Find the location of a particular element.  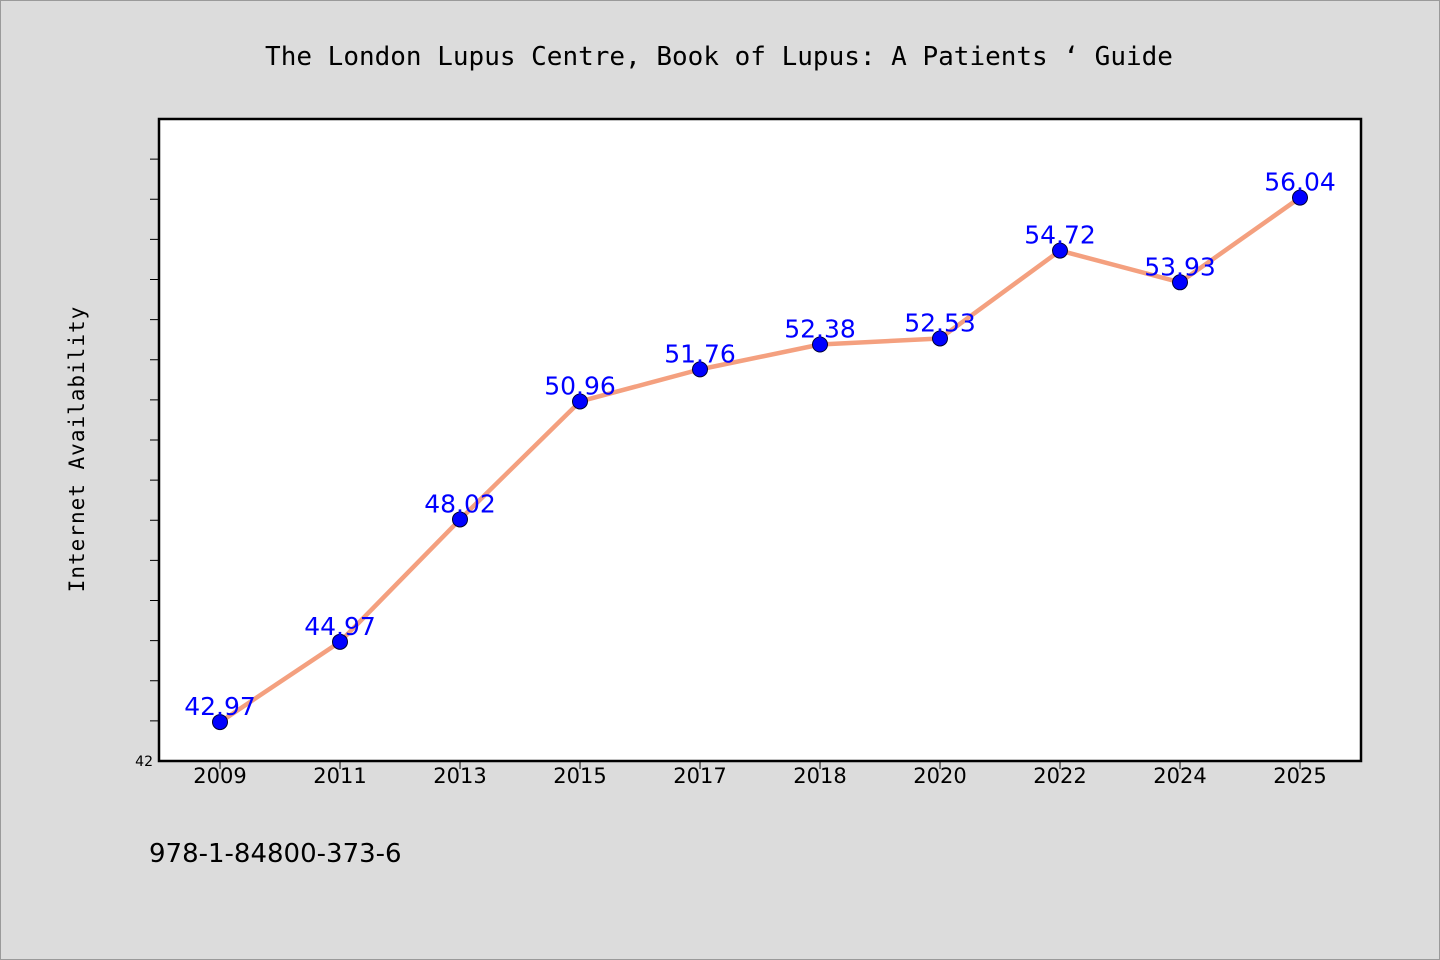

x-tick-label: 2013 is located at coordinates (459, 776).